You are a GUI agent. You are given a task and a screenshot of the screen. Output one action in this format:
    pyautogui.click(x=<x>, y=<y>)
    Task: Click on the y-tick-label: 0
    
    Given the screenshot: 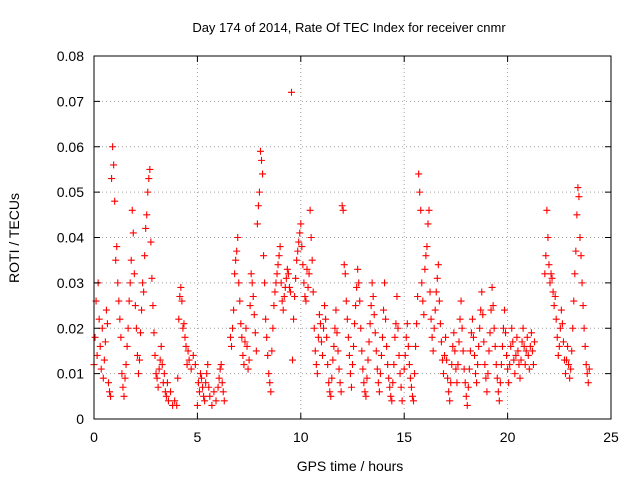 What is the action you would take?
    pyautogui.click(x=80, y=419)
    